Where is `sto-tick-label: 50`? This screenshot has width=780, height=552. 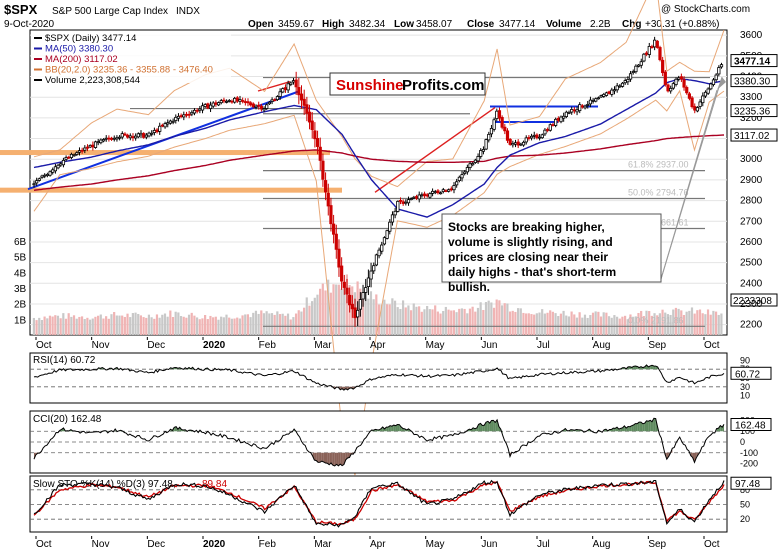 sto-tick-label: 50 is located at coordinates (745, 505).